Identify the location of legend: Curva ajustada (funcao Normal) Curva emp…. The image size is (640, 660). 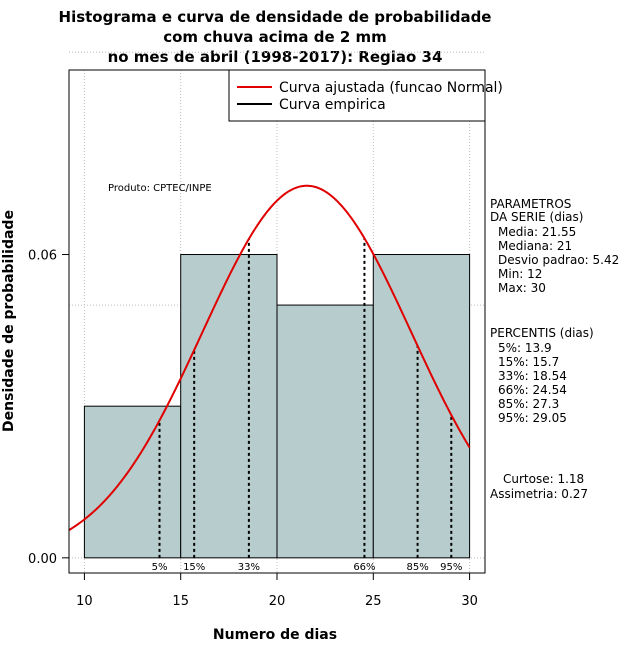
(365, 95).